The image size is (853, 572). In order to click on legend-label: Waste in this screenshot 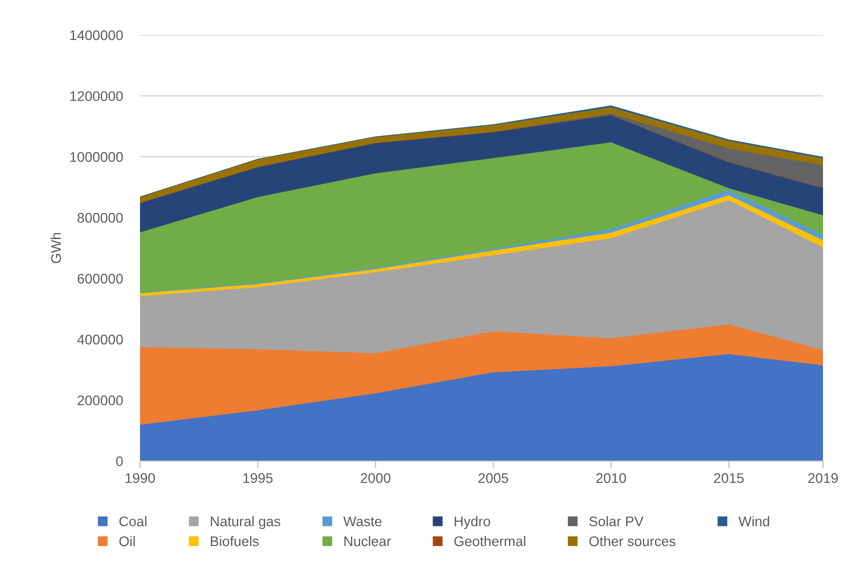, I will do `click(362, 521)`.